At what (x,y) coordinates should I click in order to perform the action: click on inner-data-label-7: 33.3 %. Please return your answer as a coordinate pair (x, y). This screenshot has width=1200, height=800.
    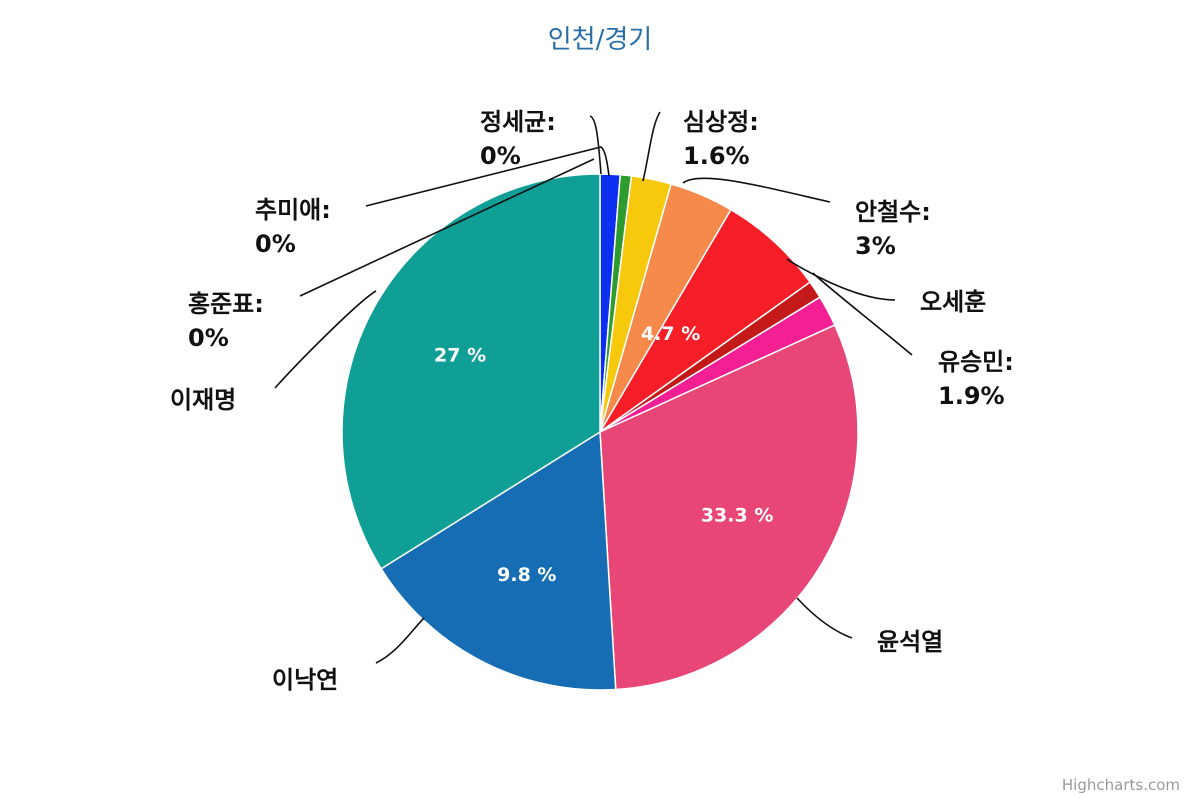
    Looking at the image, I should click on (737, 515).